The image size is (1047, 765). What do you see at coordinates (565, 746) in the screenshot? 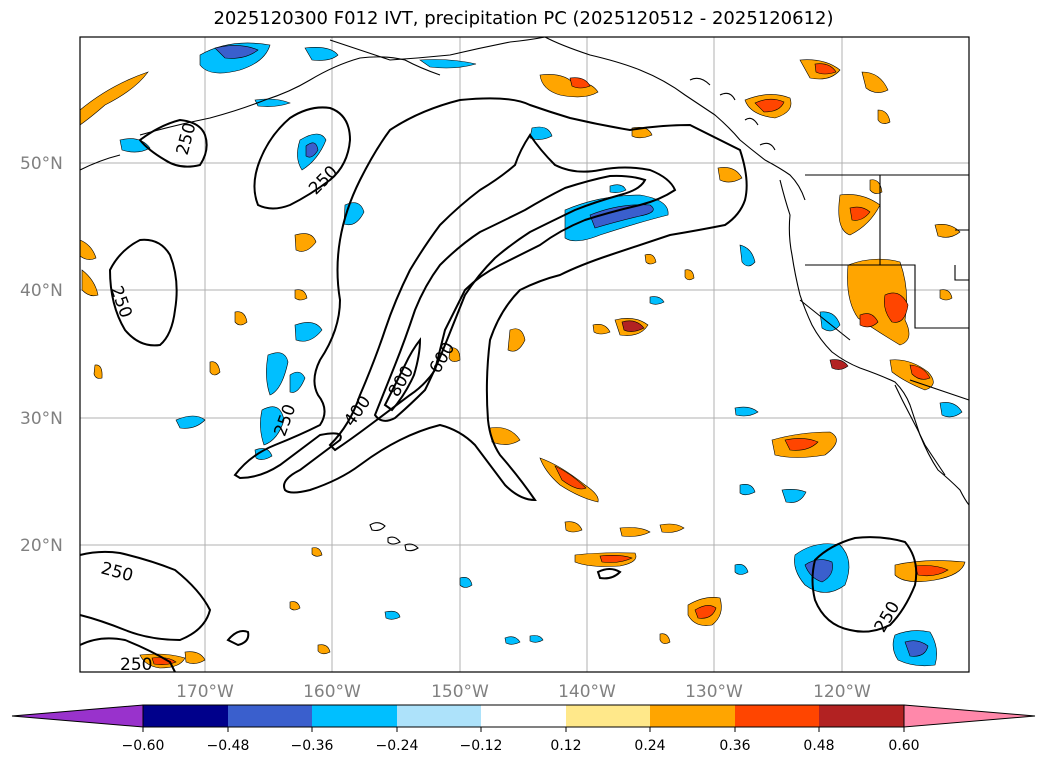
I see `colorbar-tick-label: 0.12` at bounding box center [565, 746].